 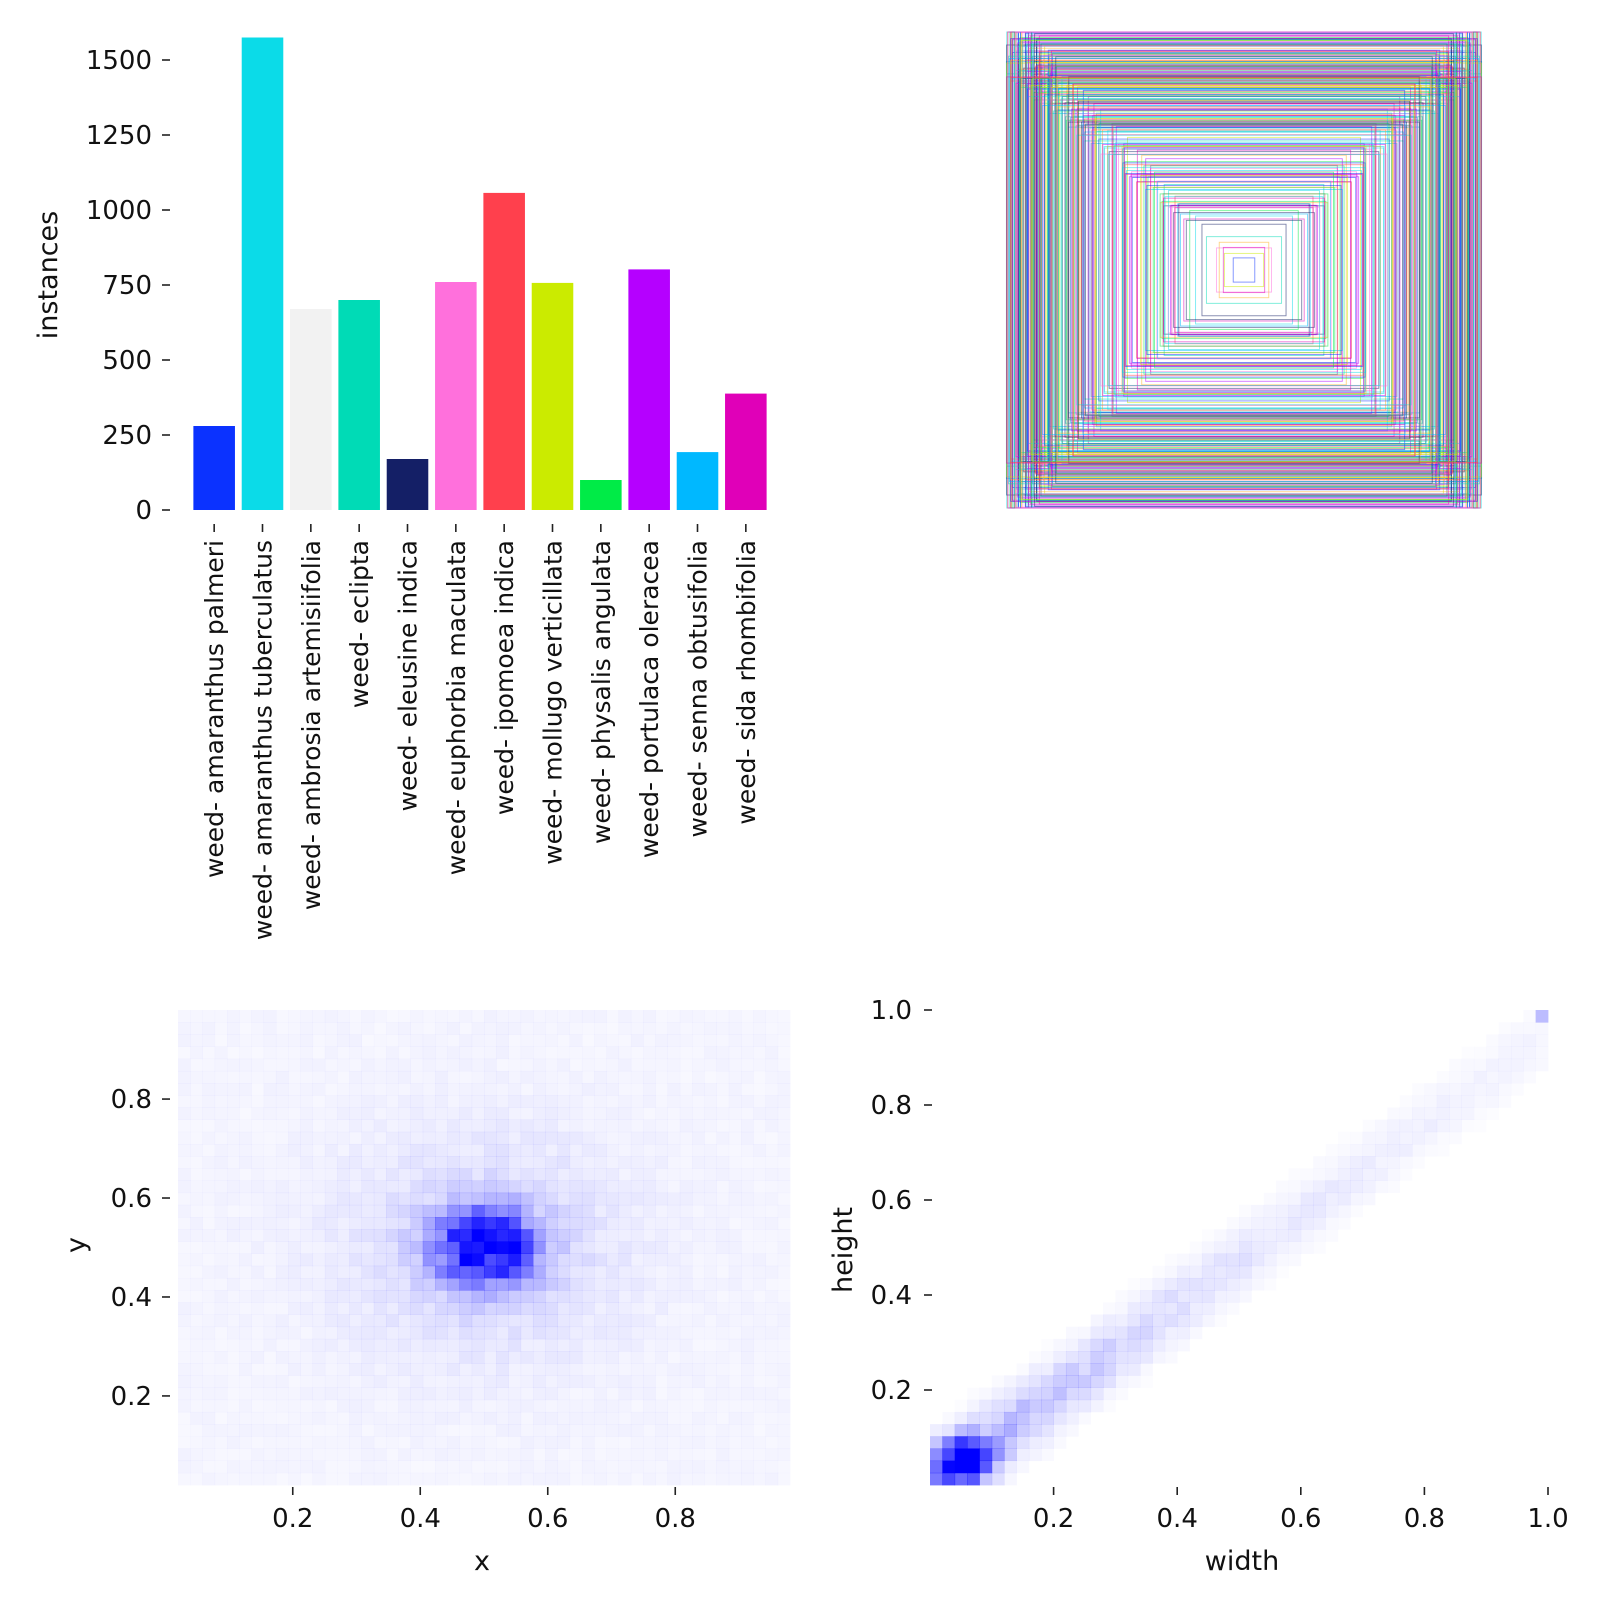 I want to click on bar-y-axis-title: instances, so click(x=48, y=275).